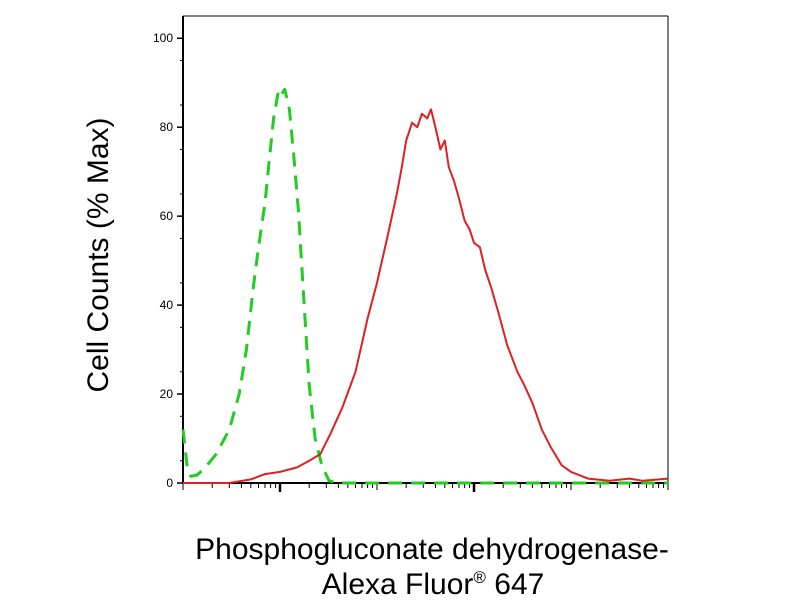 This screenshot has width=800, height=600. What do you see at coordinates (167, 394) in the screenshot?
I see `y-tick-label: 20` at bounding box center [167, 394].